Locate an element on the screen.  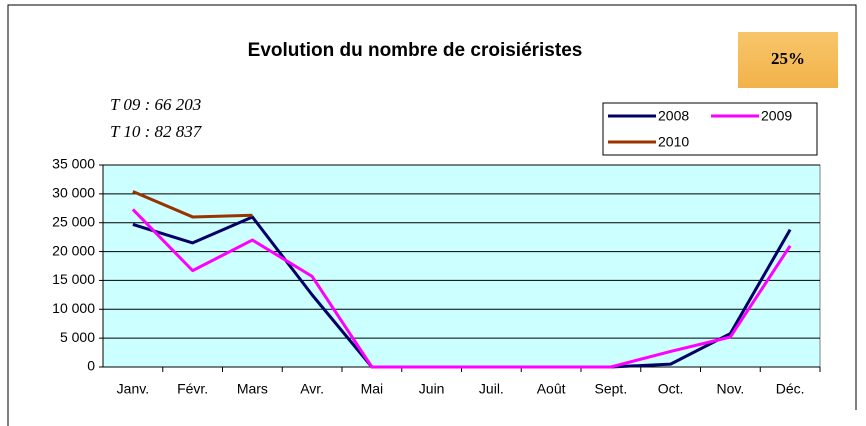
y-tick-label: 30 000 is located at coordinates (73, 193).